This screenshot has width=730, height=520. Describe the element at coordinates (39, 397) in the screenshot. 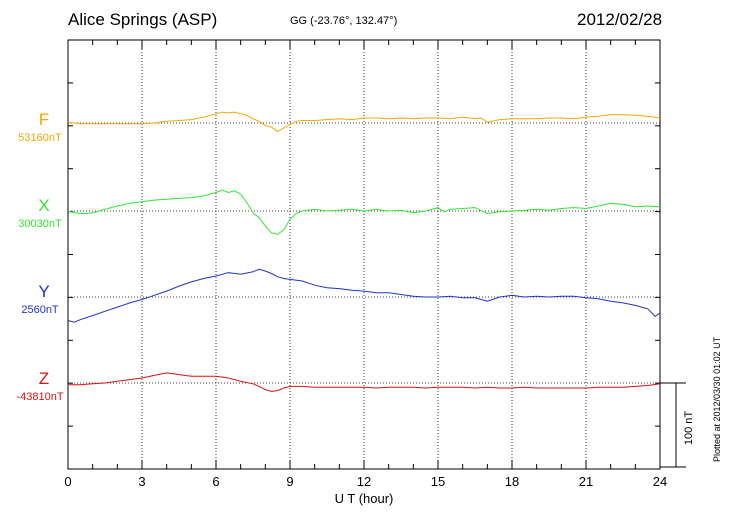

I see `series-baseline-z: -43810nT` at that location.